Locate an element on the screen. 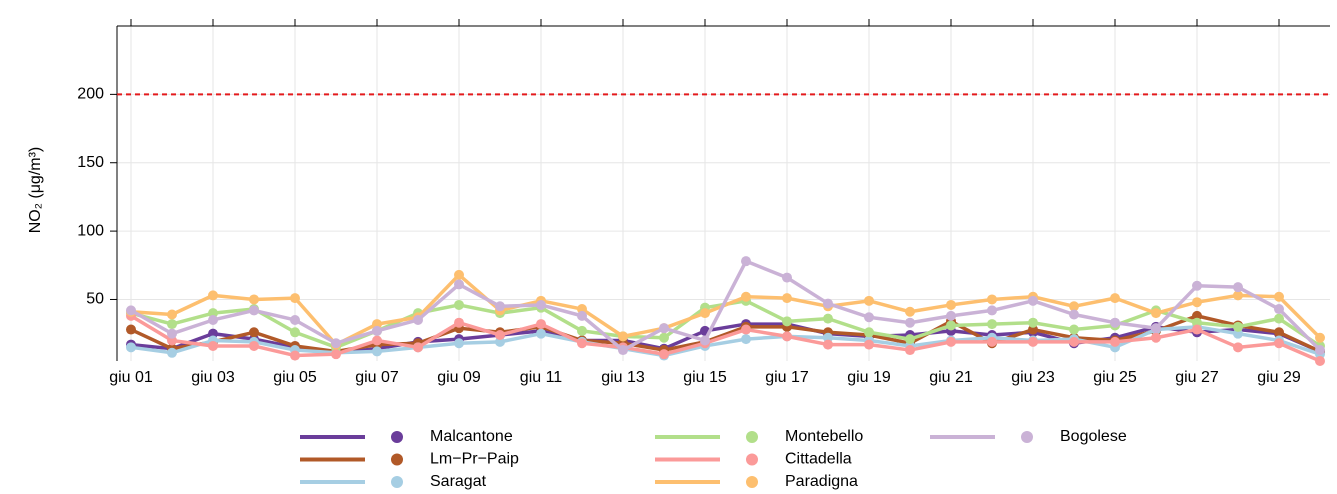  y-tick-label: 50 is located at coordinates (95, 299).